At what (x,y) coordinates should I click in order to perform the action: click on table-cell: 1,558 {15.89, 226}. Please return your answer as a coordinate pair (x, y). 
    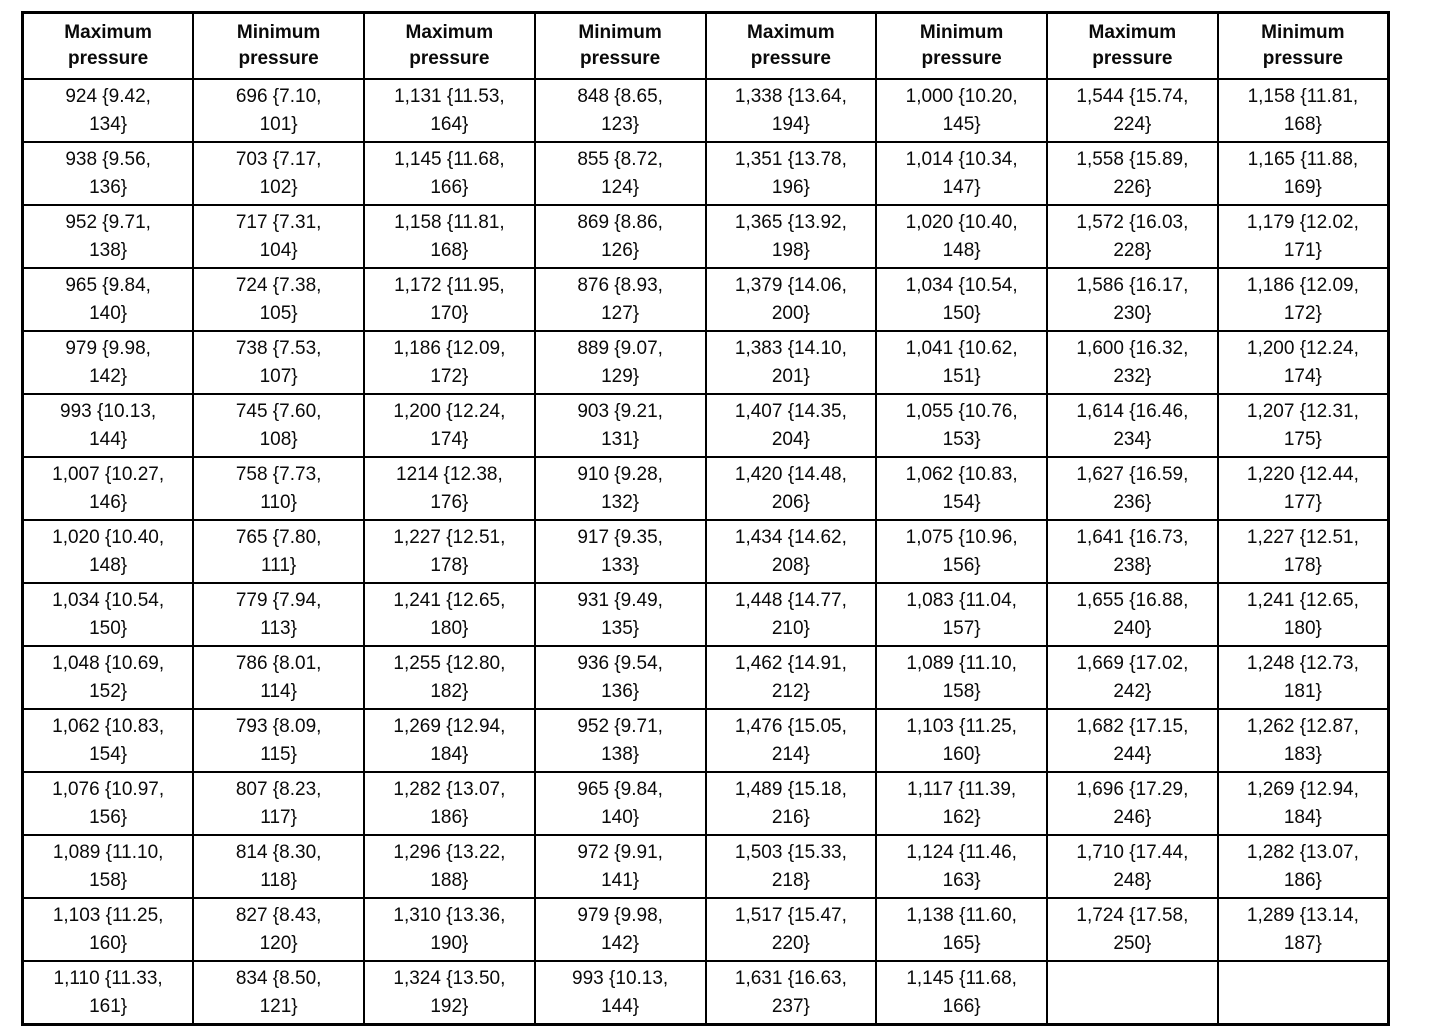
    Looking at the image, I should click on (1132, 173).